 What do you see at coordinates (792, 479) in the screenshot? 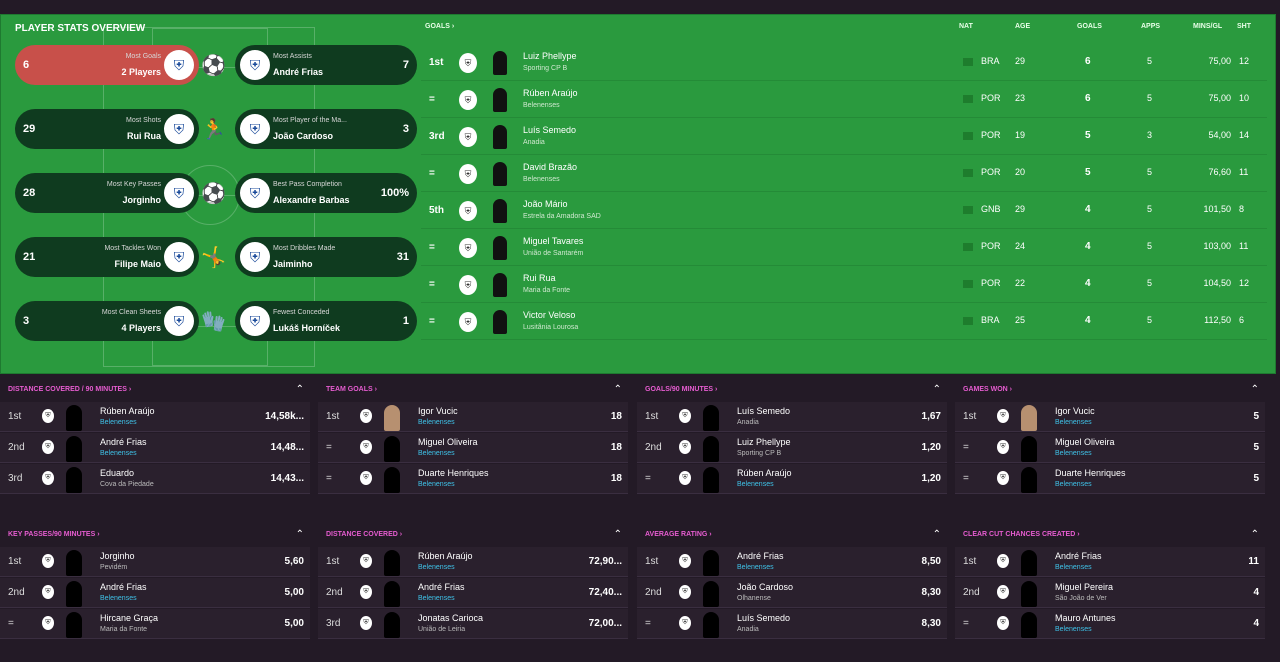
I see `list-item: = ⛨ Rúben Araújo Belenenses 1,20` at bounding box center [792, 479].